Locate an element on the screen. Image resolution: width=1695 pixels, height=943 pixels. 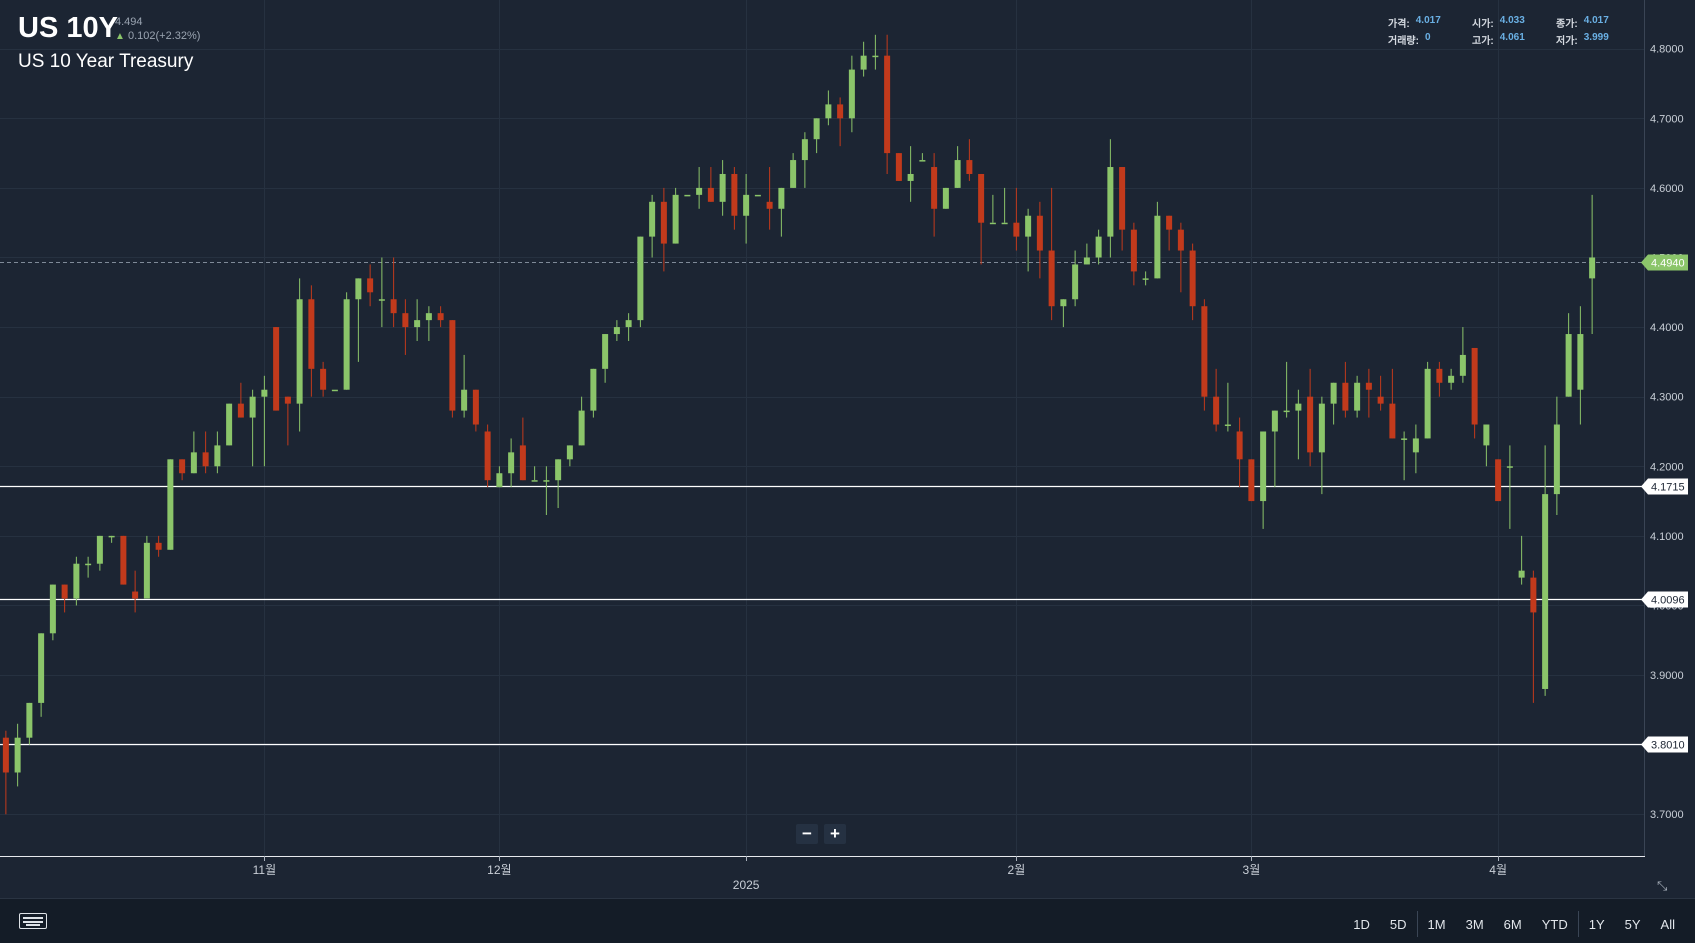
range-ytd-button: YTD is located at coordinates (1554, 924).